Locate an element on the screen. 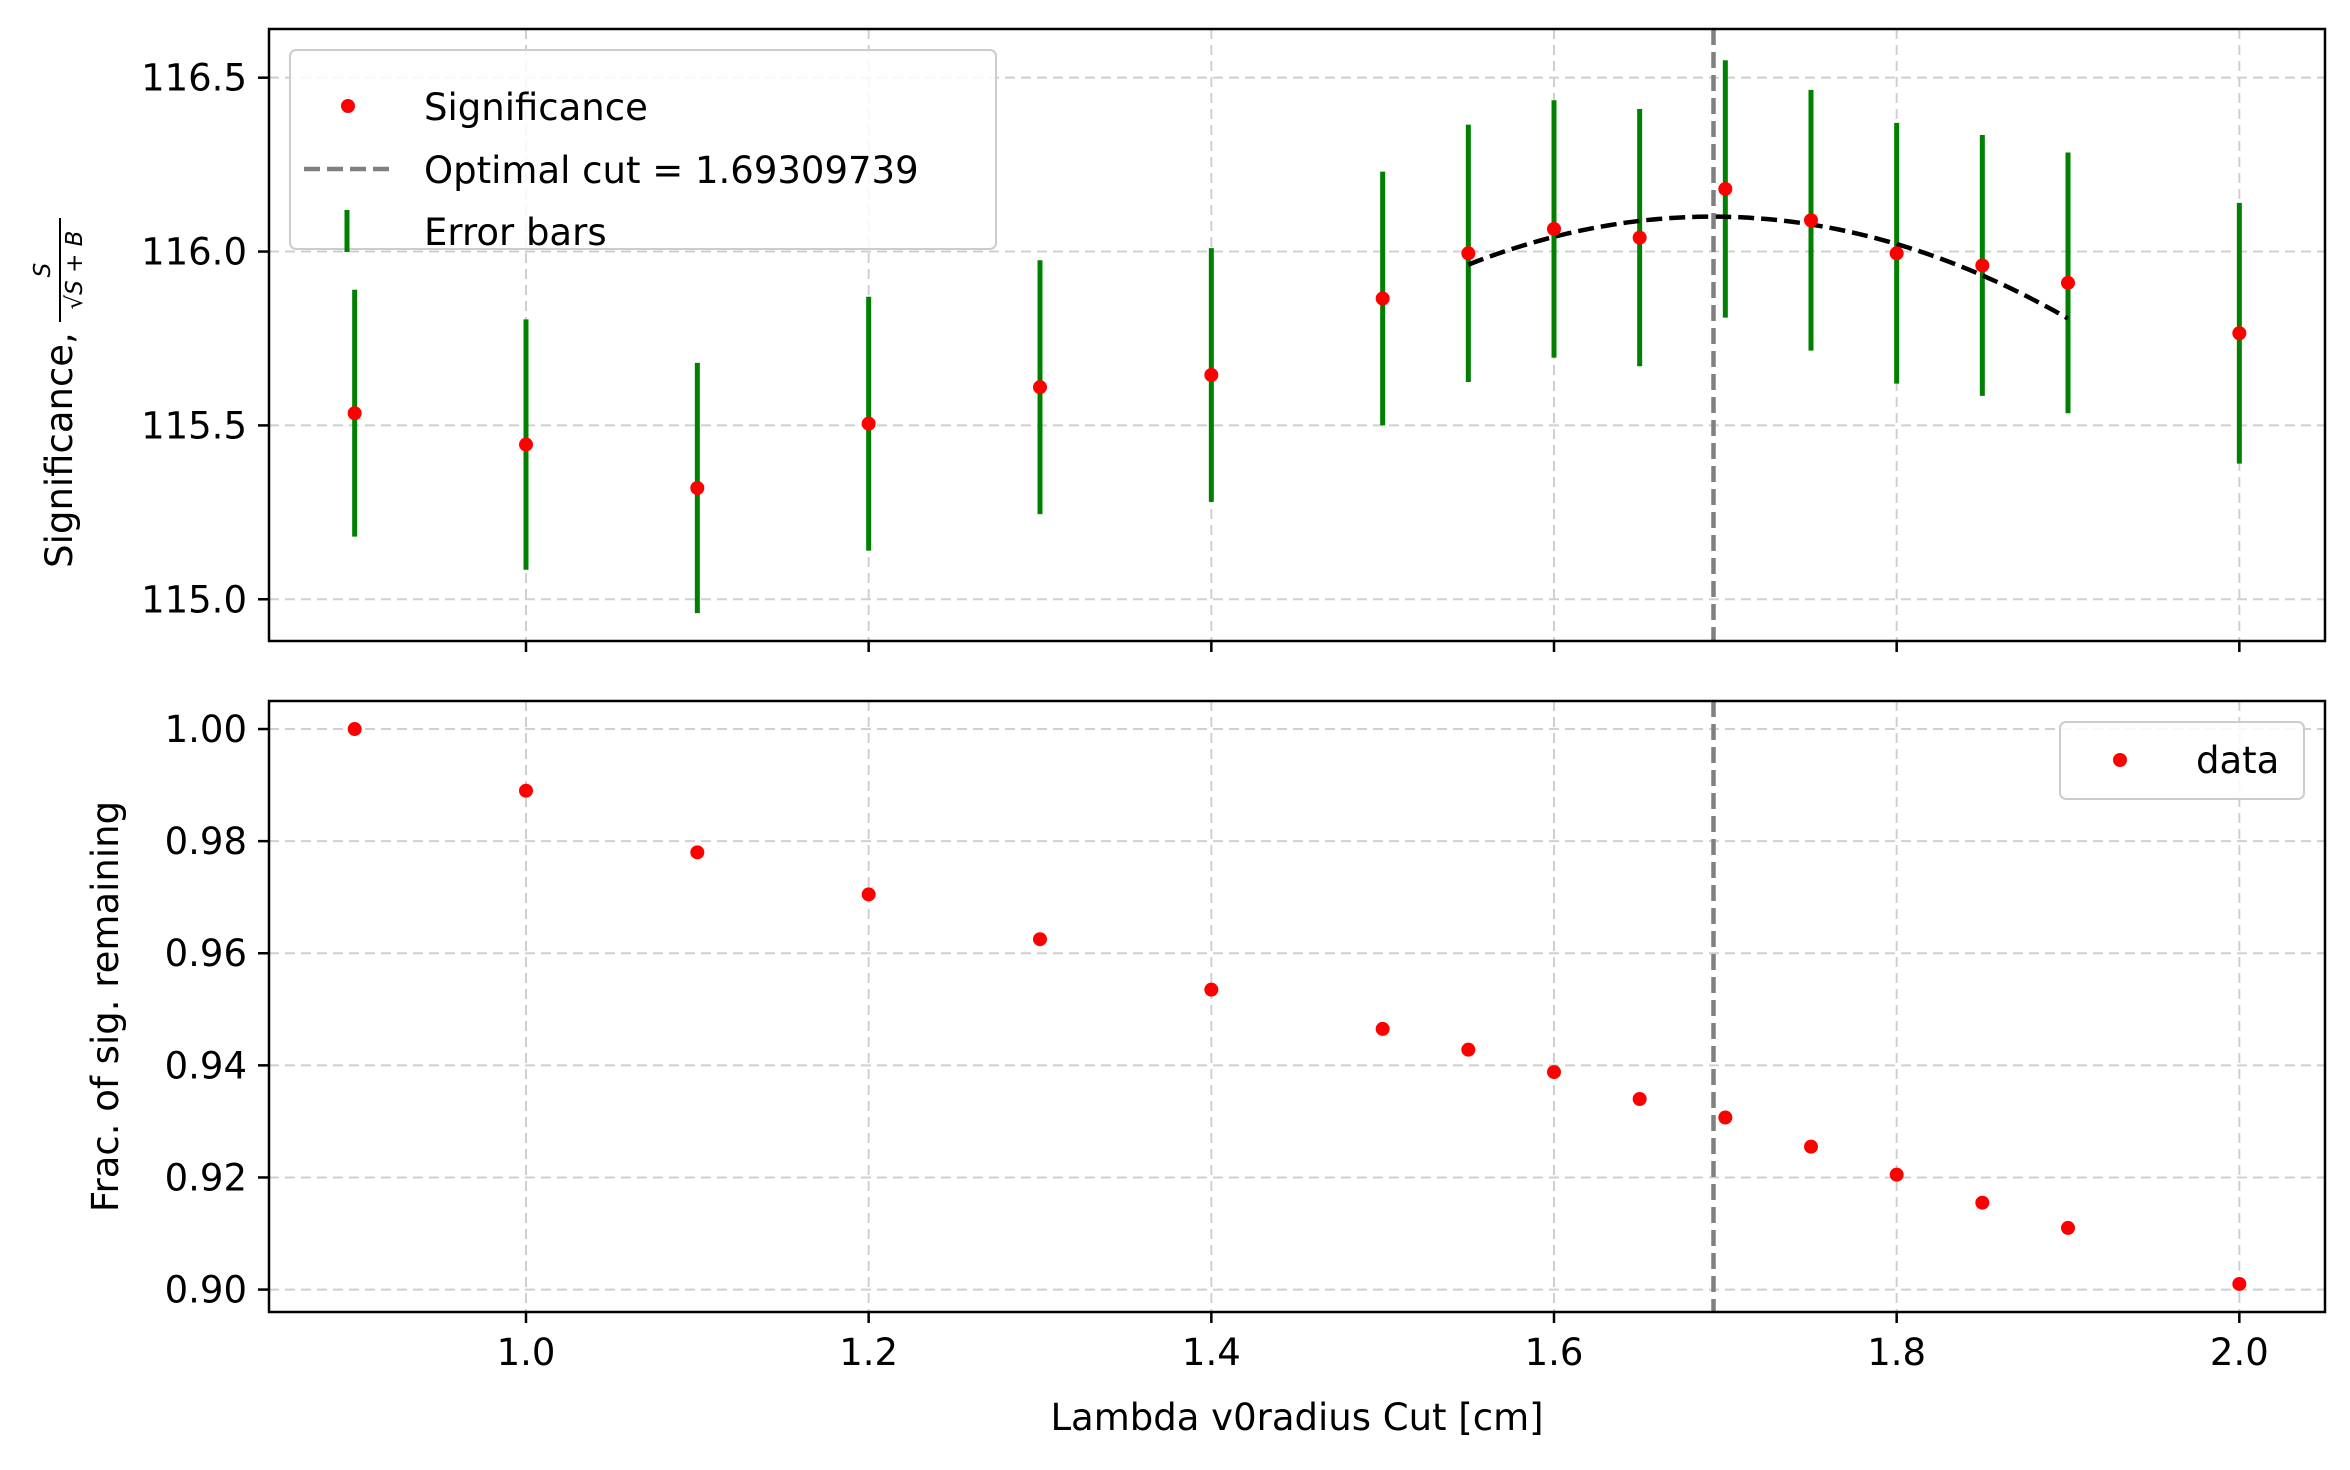  y-tick-label: 116.0 is located at coordinates (194, 252).